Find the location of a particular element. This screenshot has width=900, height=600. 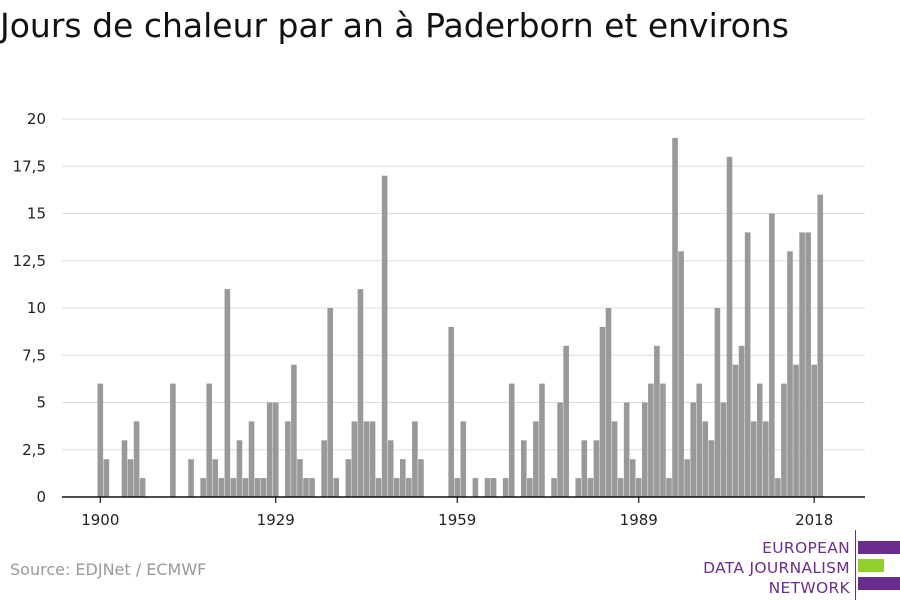

source-note: Source: EDJNet / ECMWF is located at coordinates (108, 569).